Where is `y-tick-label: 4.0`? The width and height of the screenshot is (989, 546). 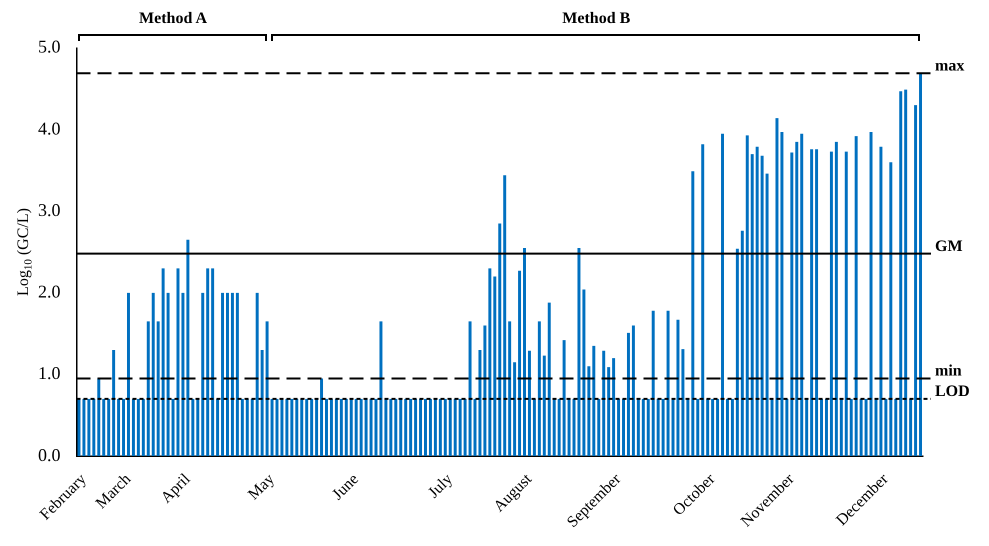
y-tick-label: 4.0 is located at coordinates (49, 128).